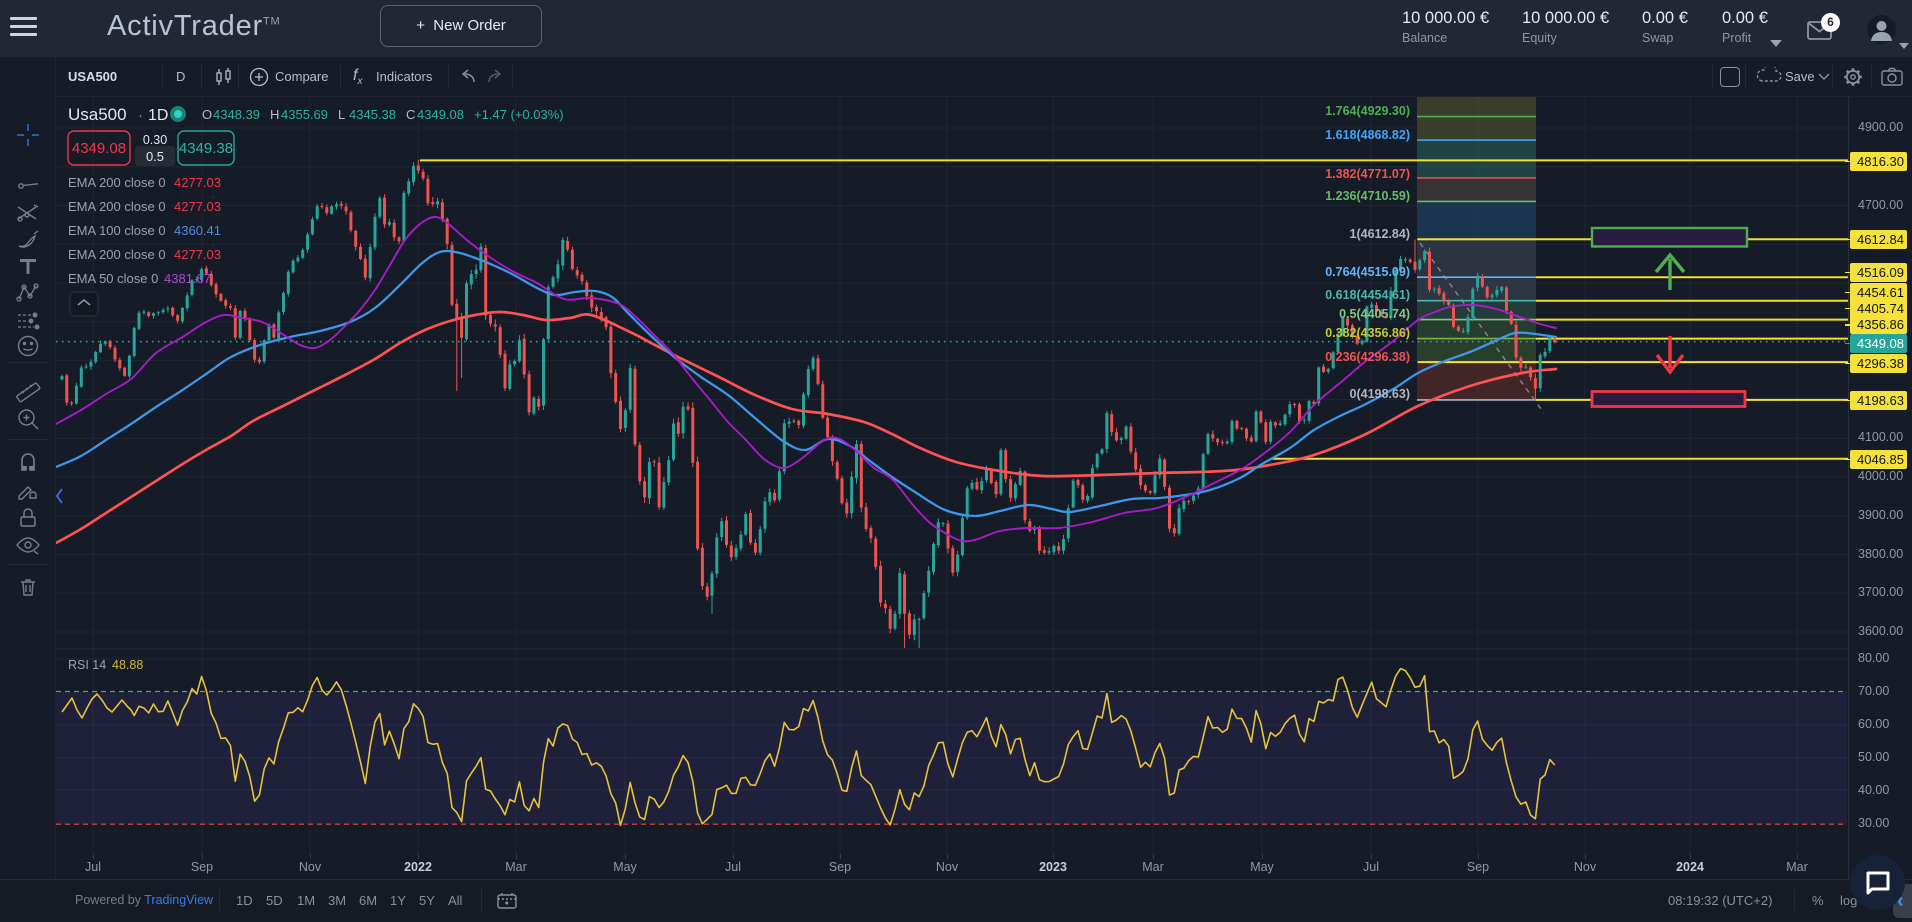 This screenshot has width=1912, height=922. What do you see at coordinates (1367, 295) in the screenshot?
I see `svg-text: 0.618(4454.61)` at bounding box center [1367, 295].